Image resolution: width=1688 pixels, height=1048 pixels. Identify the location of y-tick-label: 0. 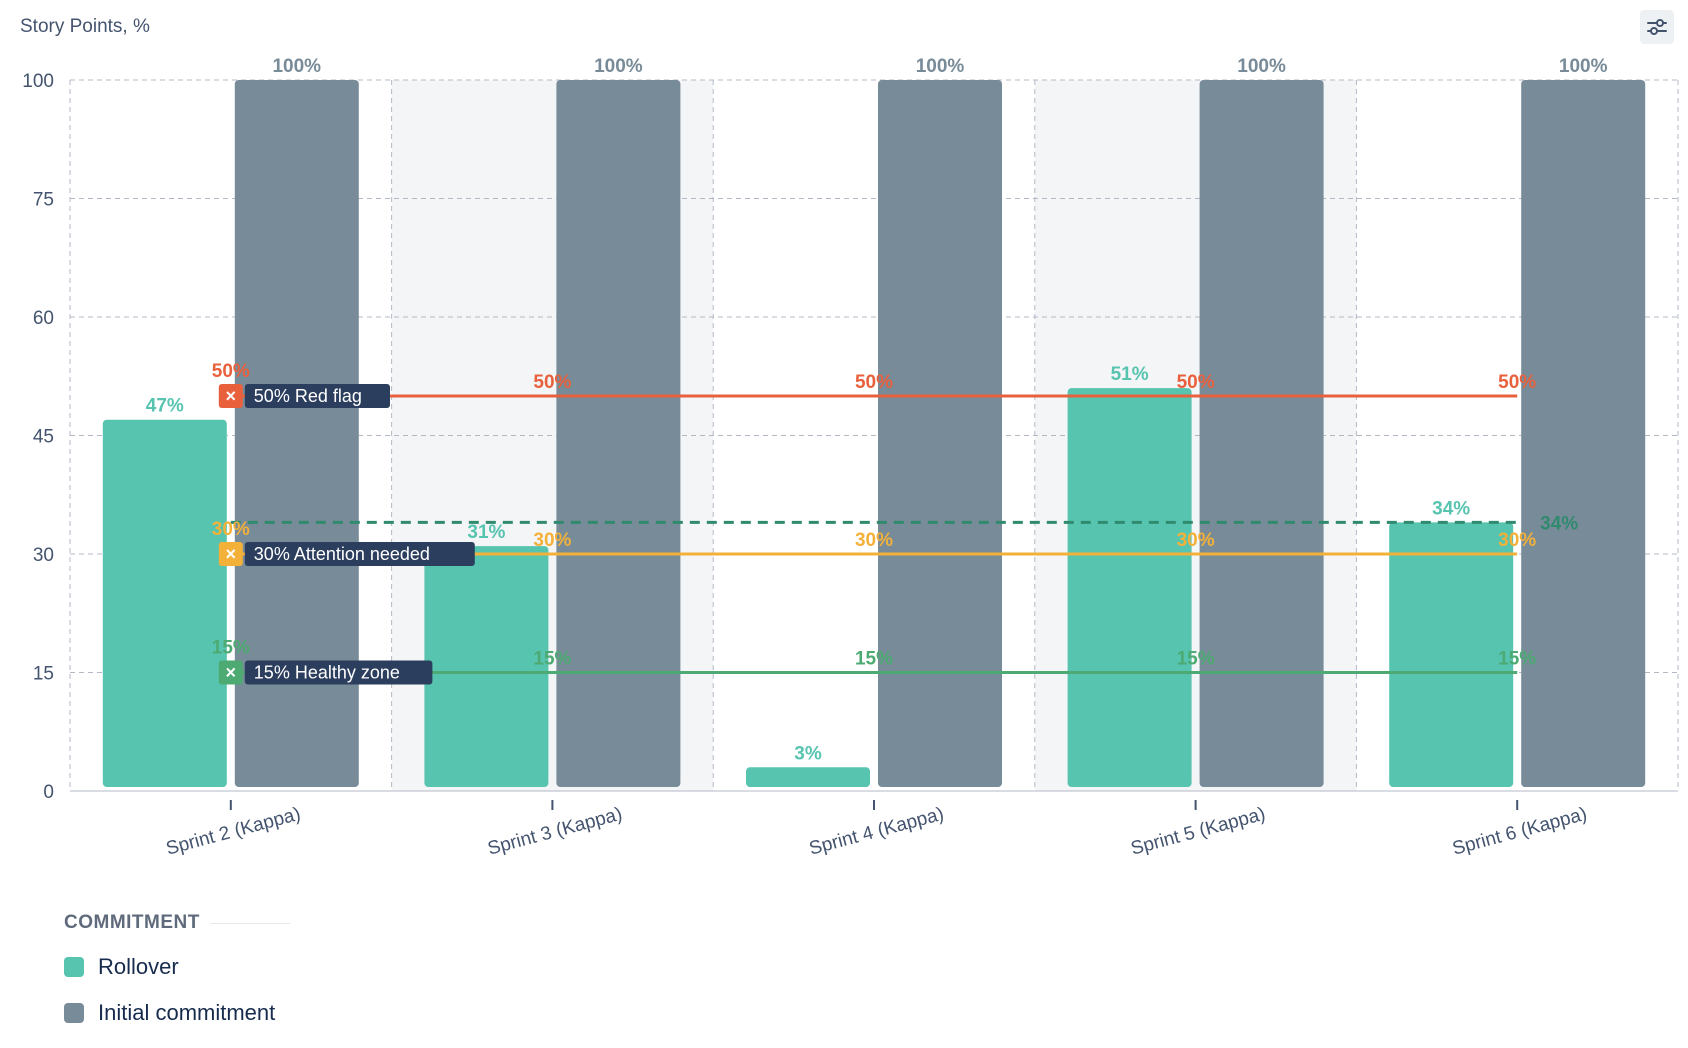
(48, 792).